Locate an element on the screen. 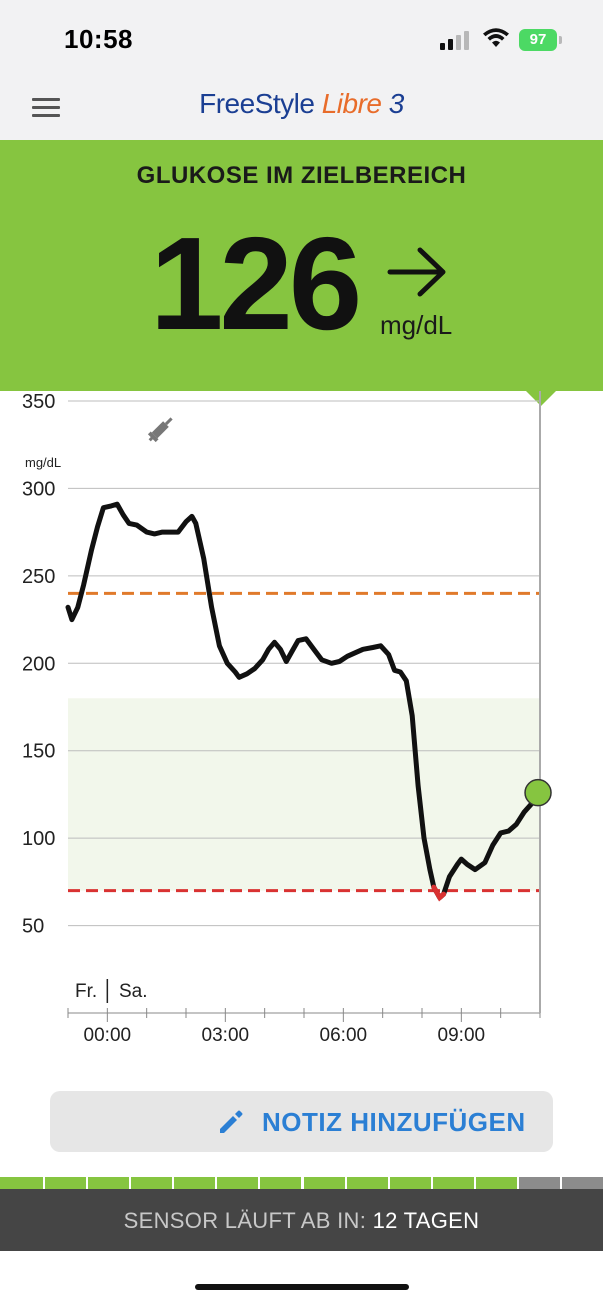 The image size is (603, 1304). low-glucose-segment is located at coordinates (439, 893).